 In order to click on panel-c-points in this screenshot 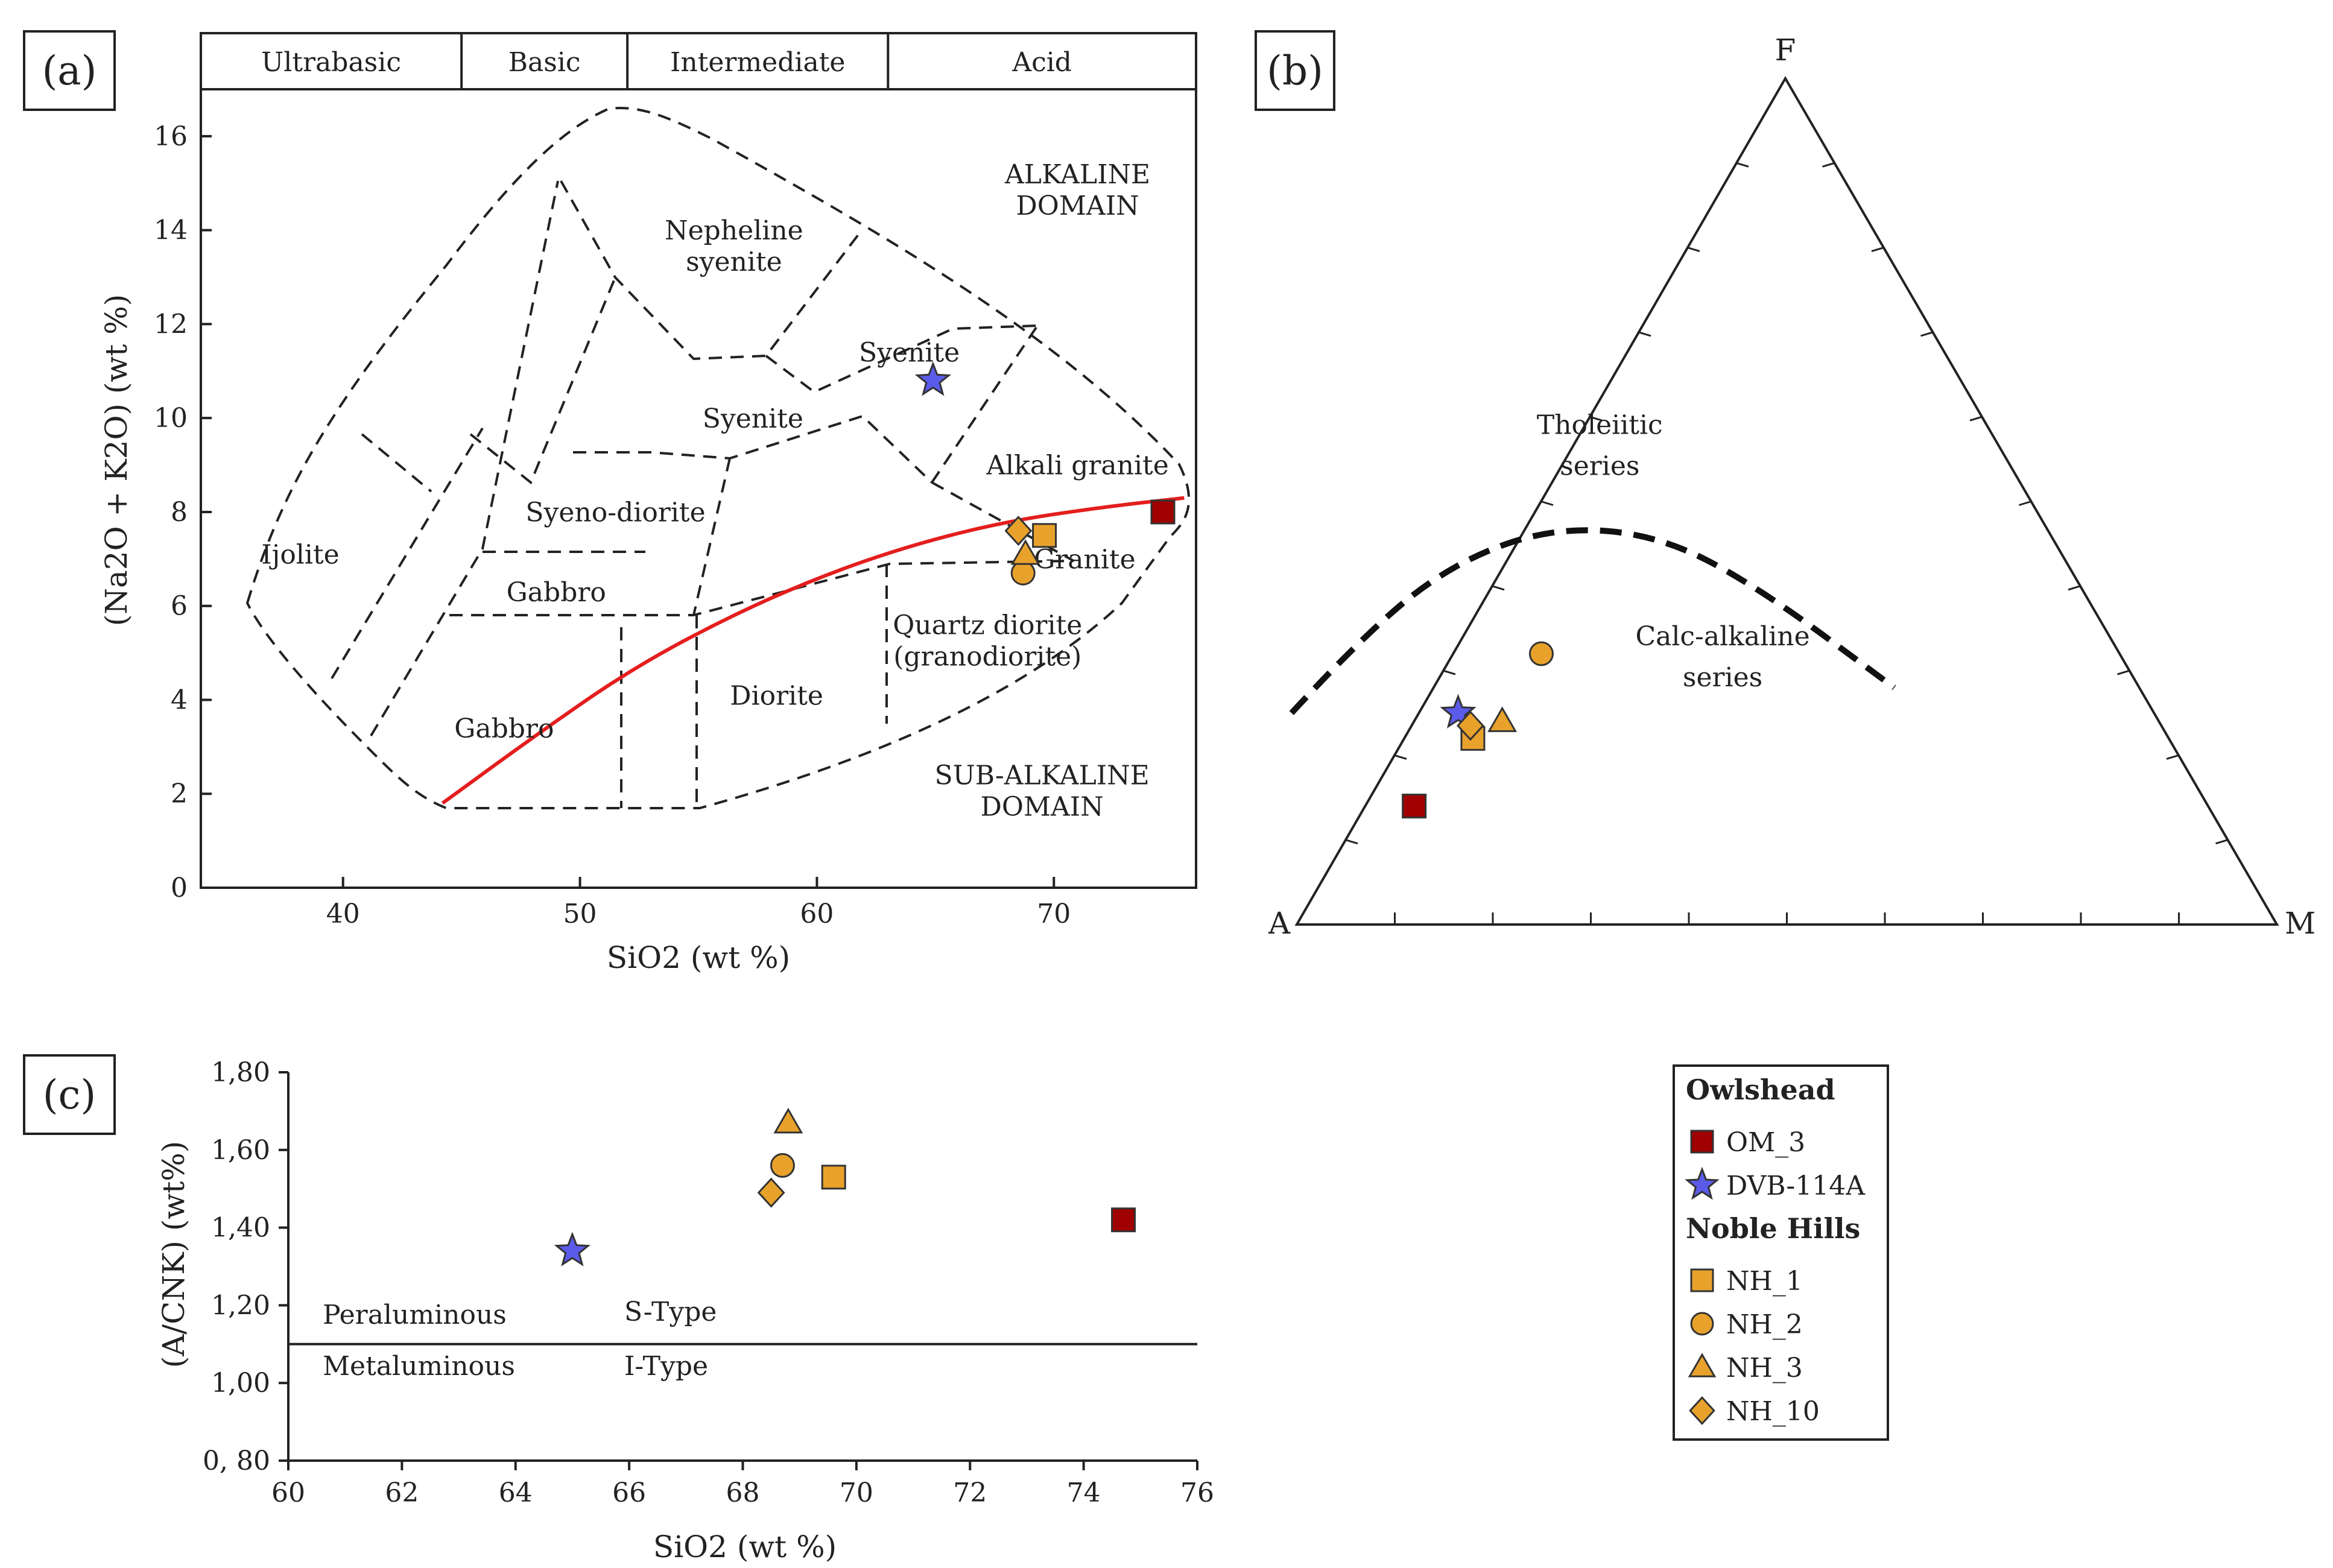, I will do `click(845, 1186)`.